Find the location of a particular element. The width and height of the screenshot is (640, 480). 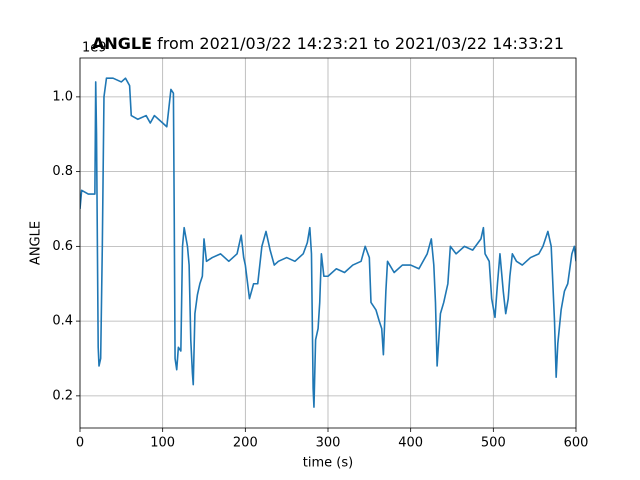

y-axis-label: ANGLE is located at coordinates (36, 243).